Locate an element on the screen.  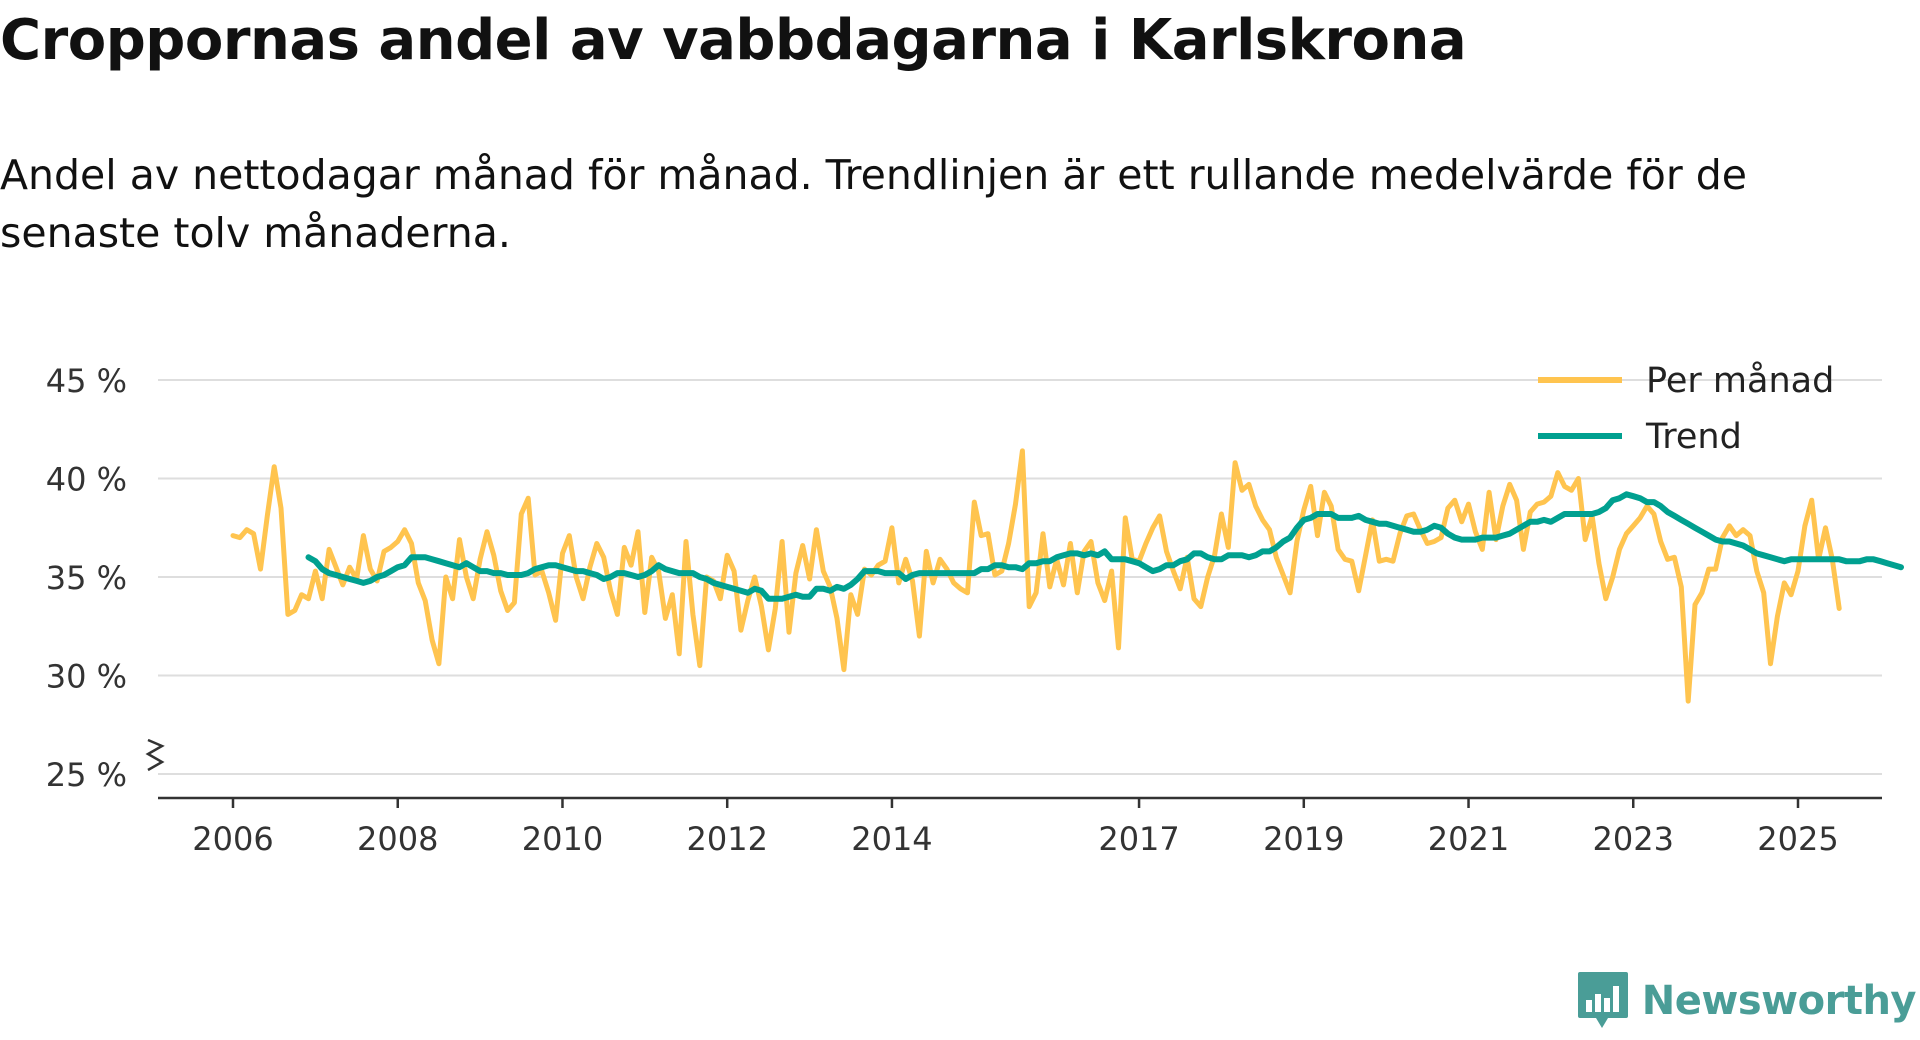
legend: Per månad Trend is located at coordinates (1686, 408).